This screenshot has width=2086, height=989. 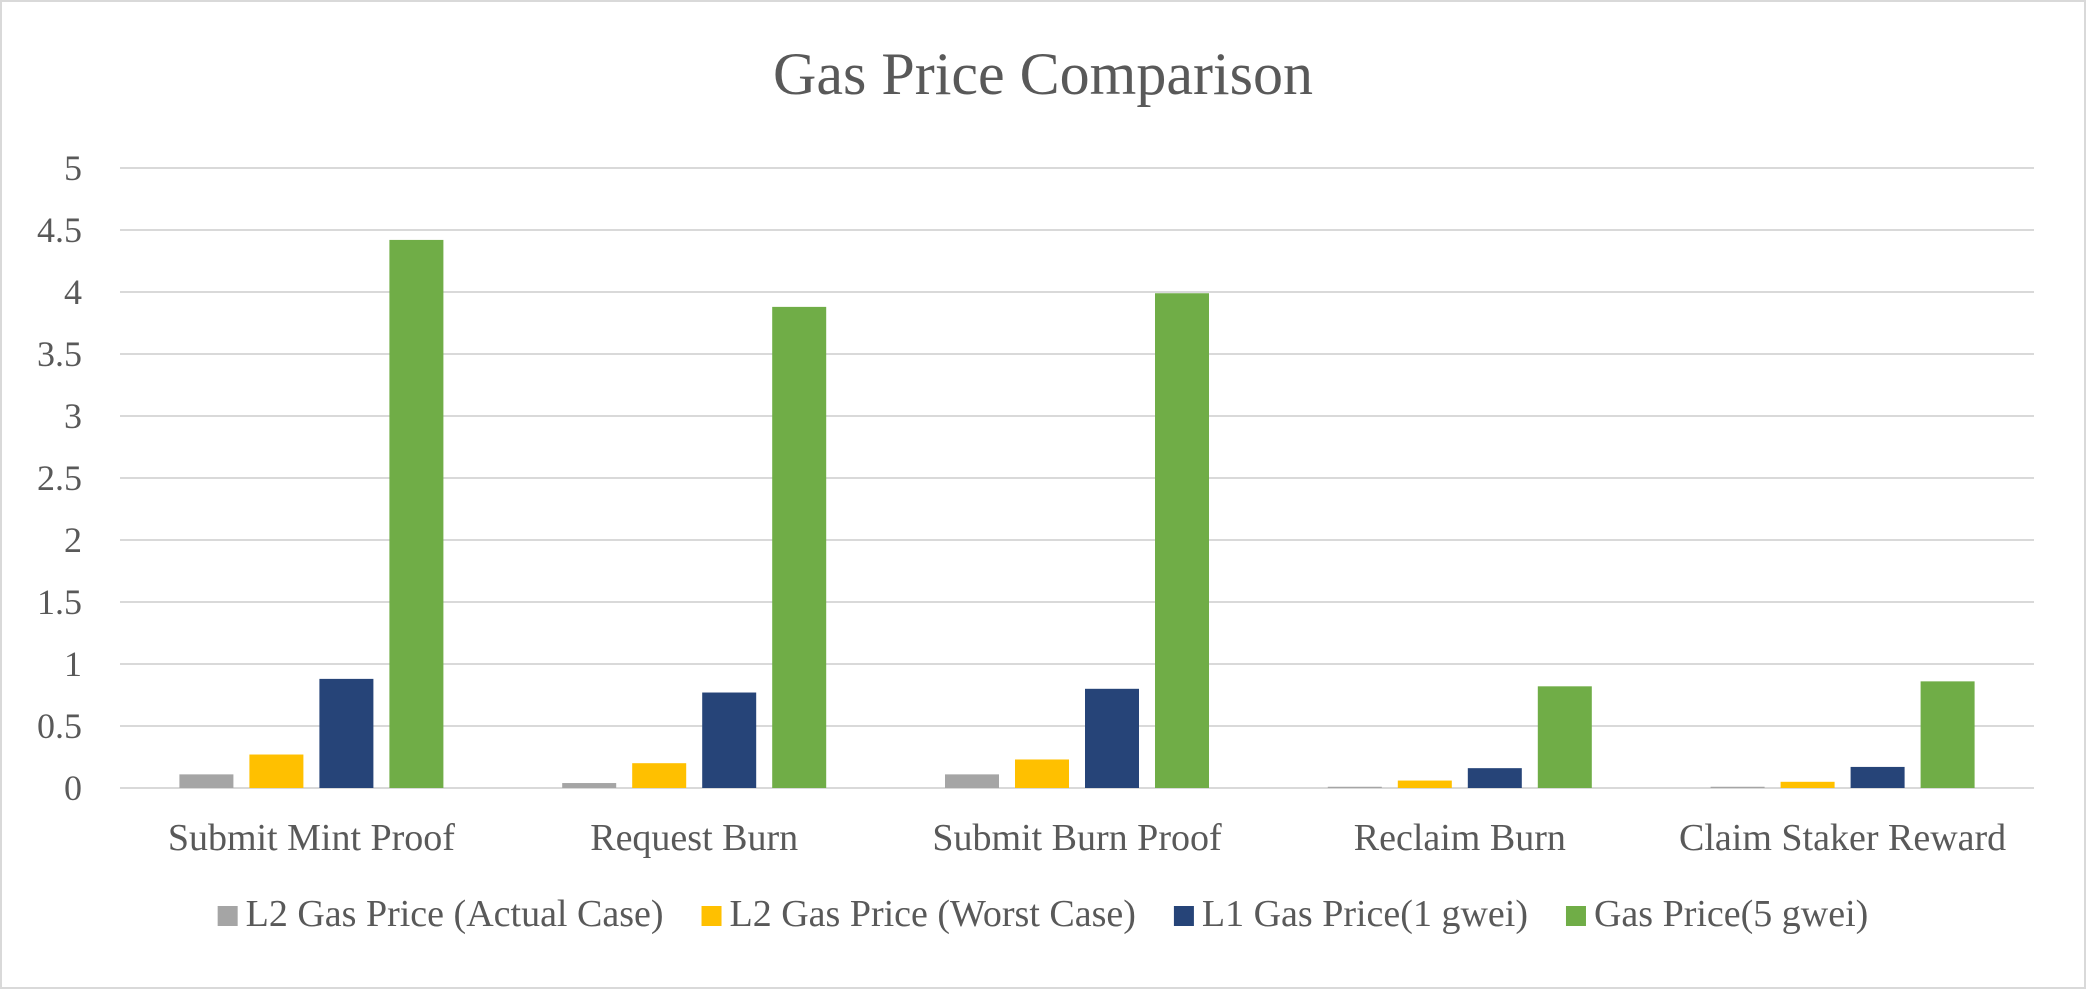 I want to click on y-axis-ticks: 0 0.5 1 1.5 2 2.5 3 3.5 4 4.5 5, so click(x=59, y=478).